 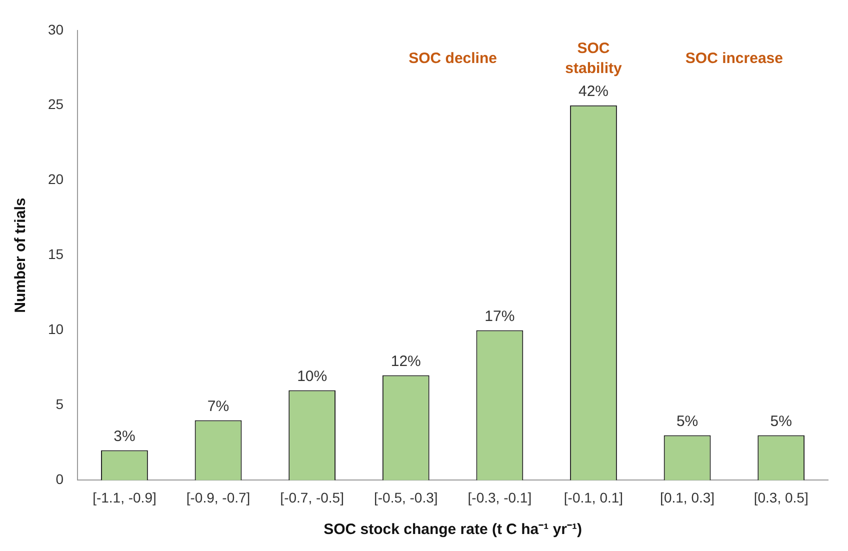 I want to click on annotation: SOC decline, so click(x=452, y=59).